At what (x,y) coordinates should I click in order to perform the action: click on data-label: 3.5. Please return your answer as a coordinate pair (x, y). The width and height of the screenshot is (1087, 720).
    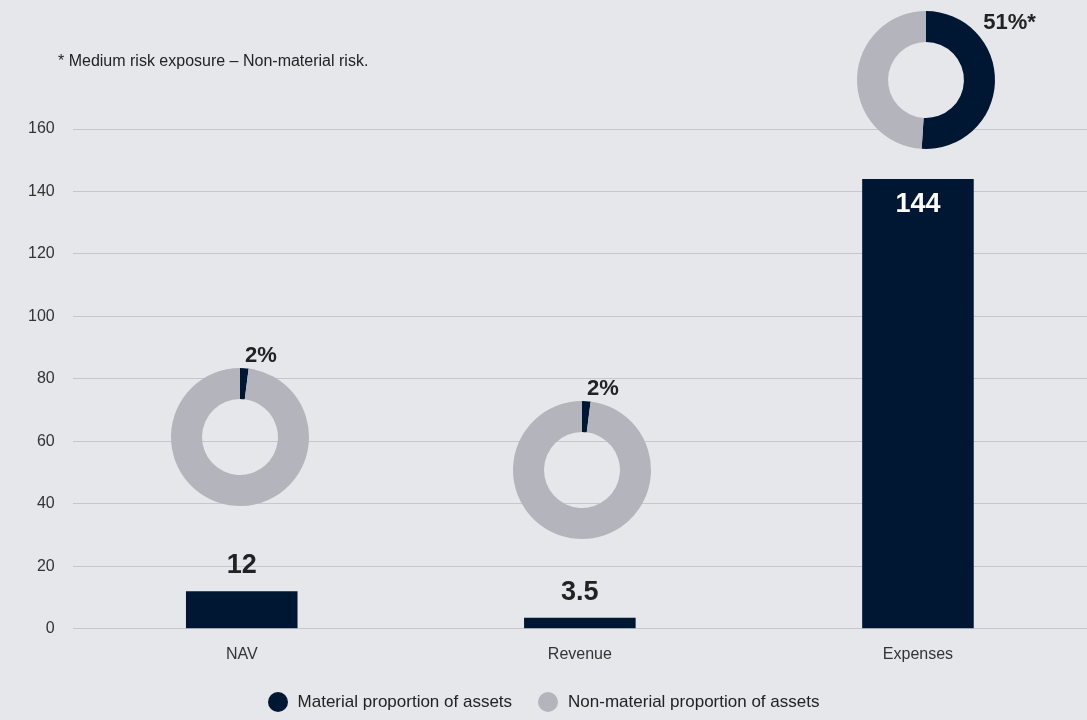
    Looking at the image, I should click on (580, 590).